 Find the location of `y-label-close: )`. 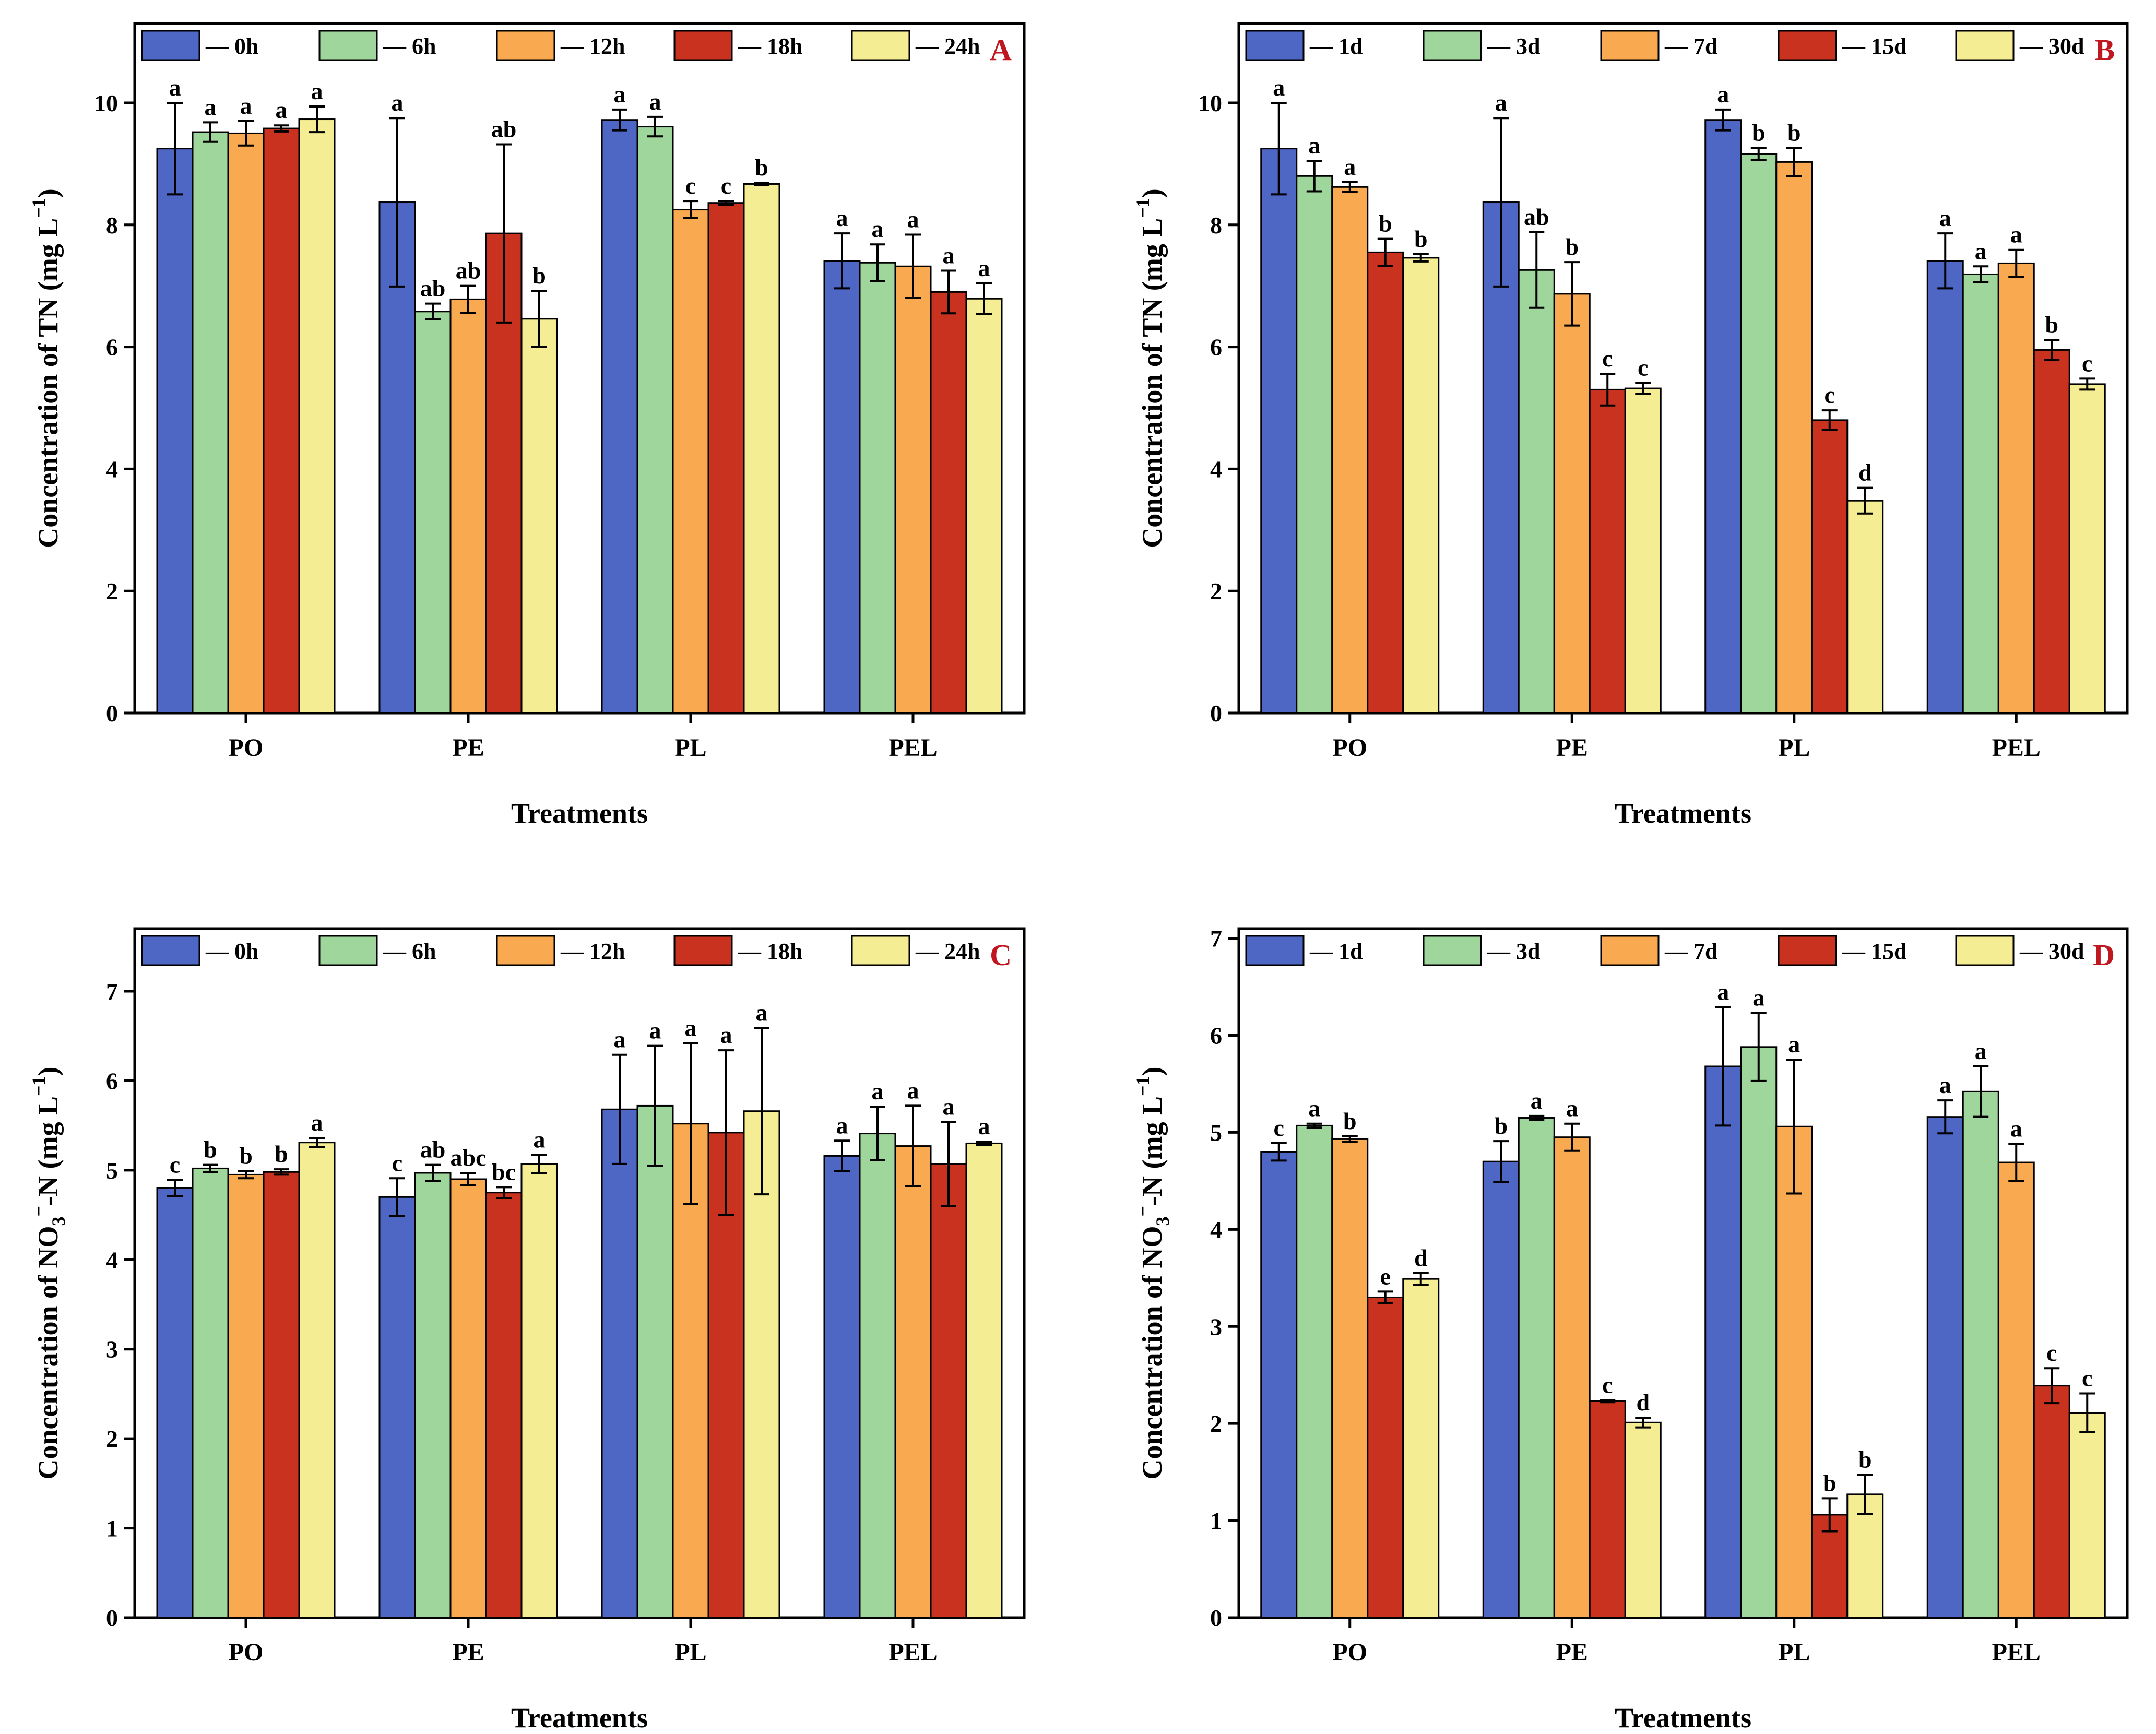

y-label-close: ) is located at coordinates (48, 1071).